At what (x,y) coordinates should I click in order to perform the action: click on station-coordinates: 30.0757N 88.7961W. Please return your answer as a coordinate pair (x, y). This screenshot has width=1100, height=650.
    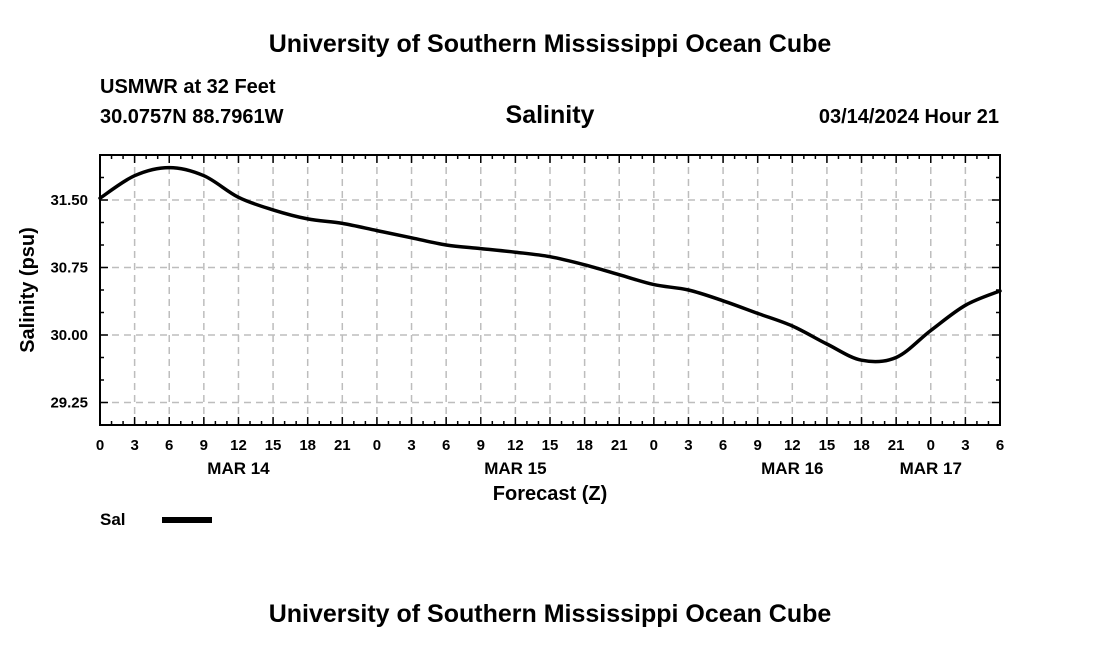
    Looking at the image, I should click on (192, 117).